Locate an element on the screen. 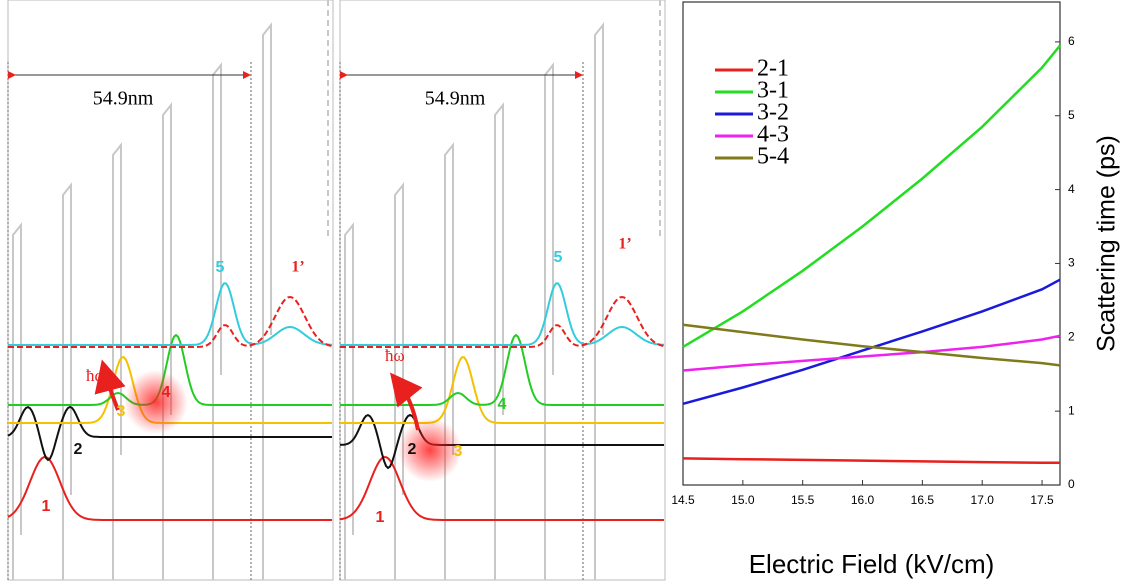 The height and width of the screenshot is (588, 1126). x-tick-label: 17.5 is located at coordinates (1042, 500).